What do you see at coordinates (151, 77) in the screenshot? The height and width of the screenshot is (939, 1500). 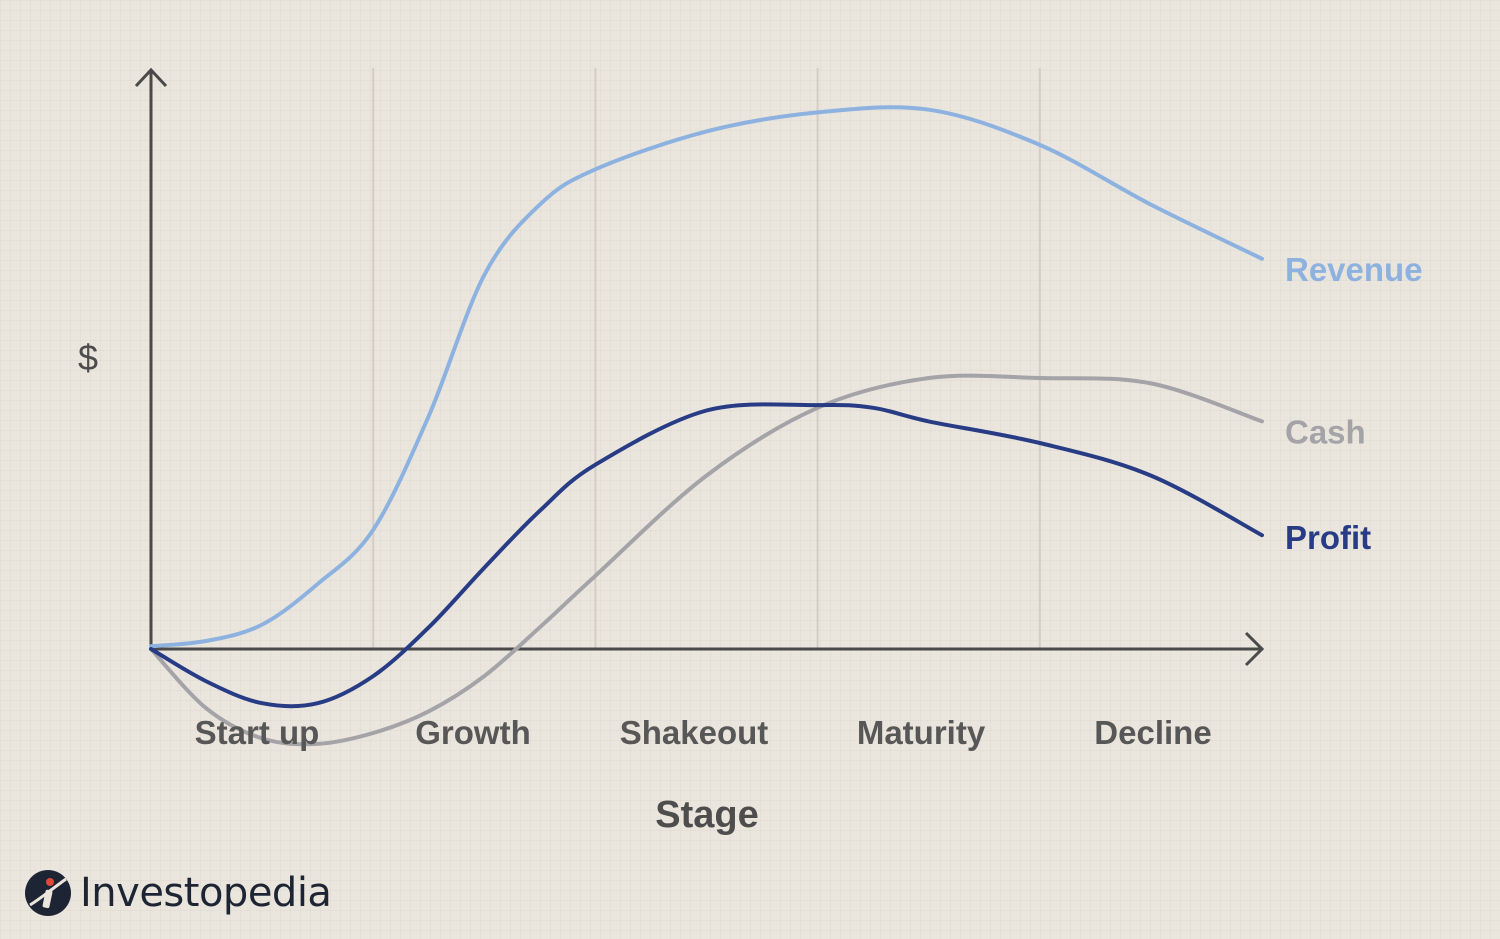 I see `y-axis-arrow` at bounding box center [151, 77].